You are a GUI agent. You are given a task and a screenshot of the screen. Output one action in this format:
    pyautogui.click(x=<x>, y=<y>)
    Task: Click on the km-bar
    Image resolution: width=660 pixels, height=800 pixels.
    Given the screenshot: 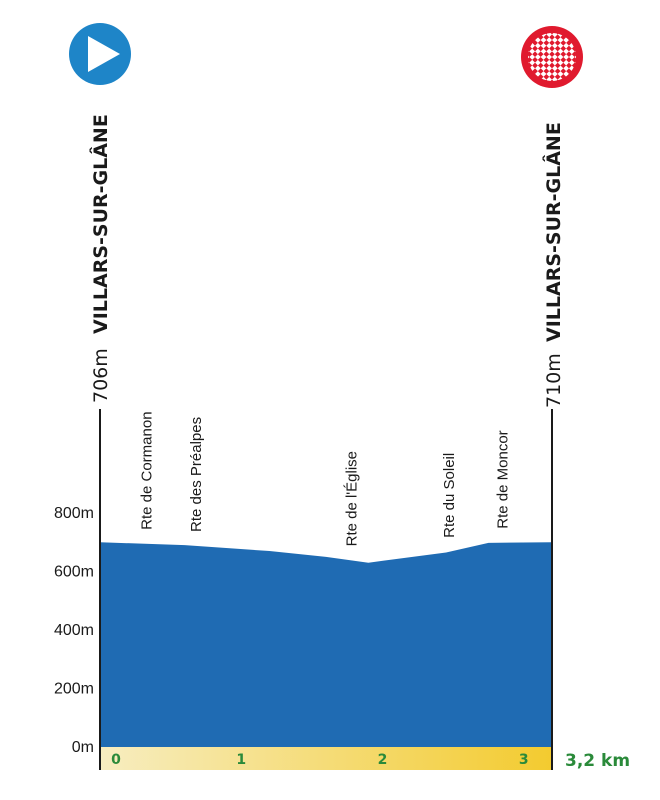 What is the action you would take?
    pyautogui.click(x=326, y=758)
    